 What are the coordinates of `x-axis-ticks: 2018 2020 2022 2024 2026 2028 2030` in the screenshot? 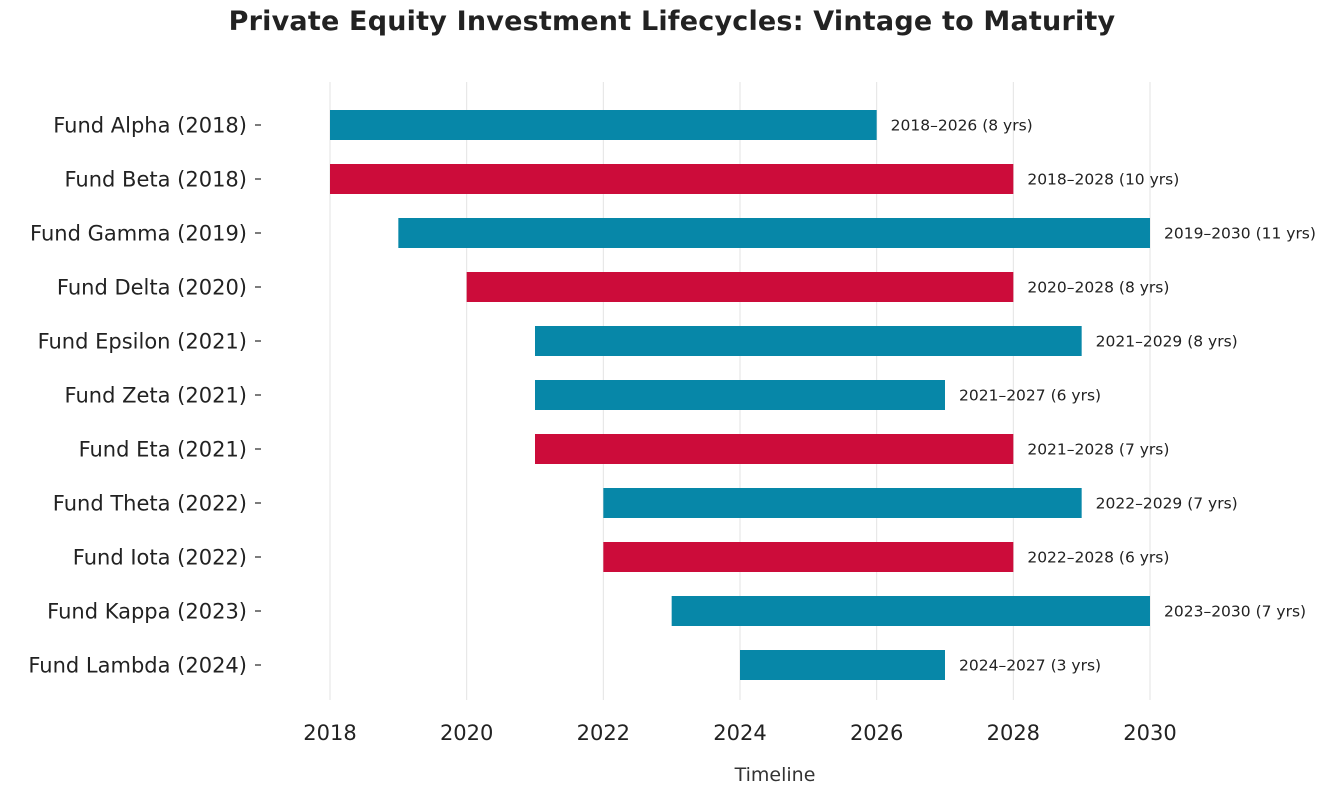 It's located at (739, 733).